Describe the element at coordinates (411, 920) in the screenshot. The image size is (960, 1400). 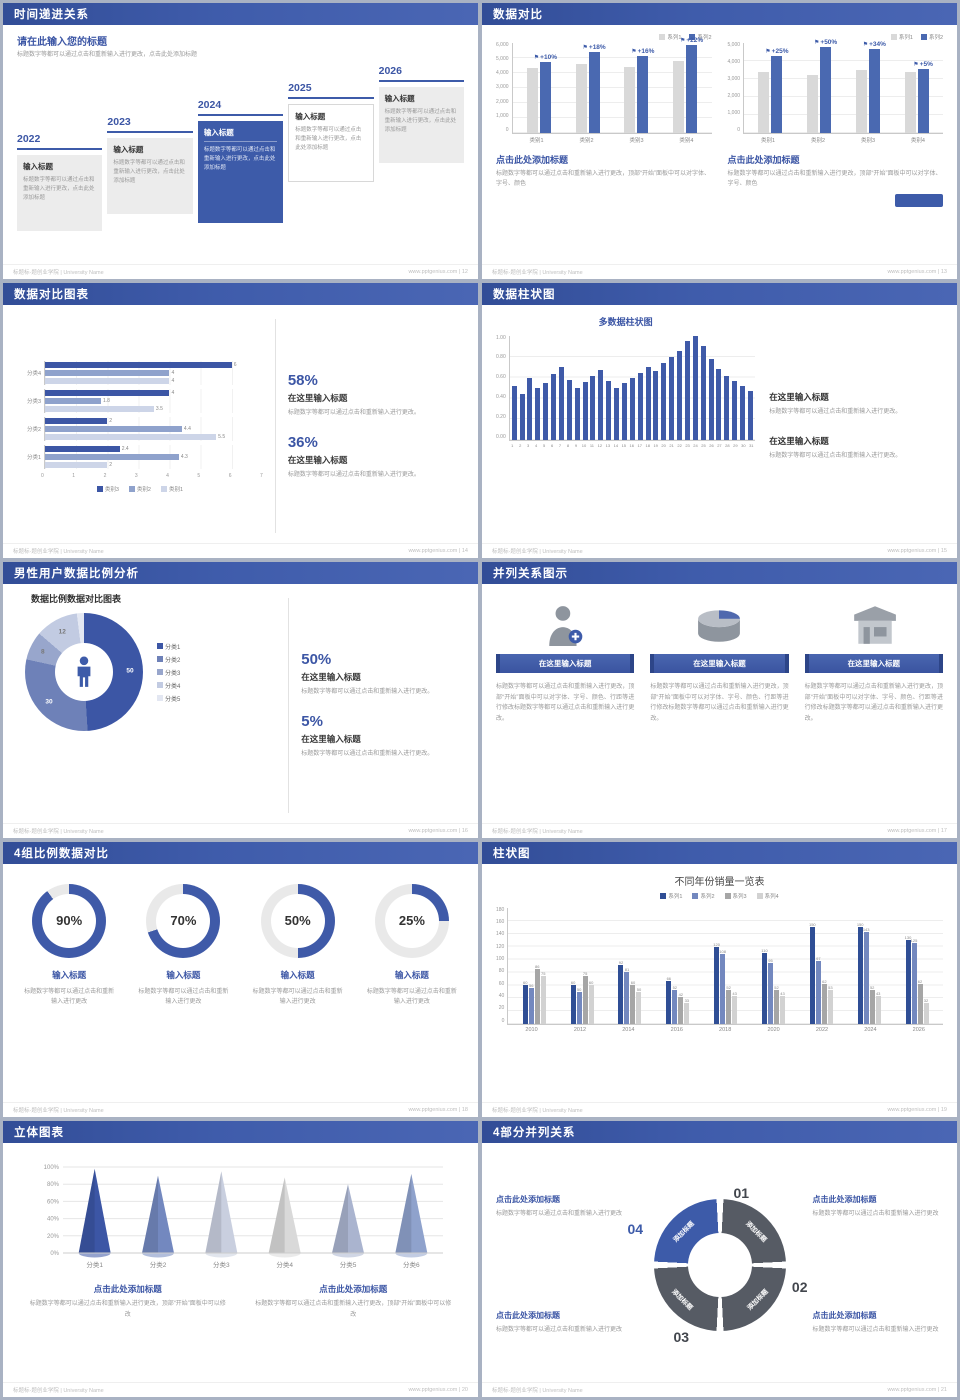
I see `progress-ring: 25%` at that location.